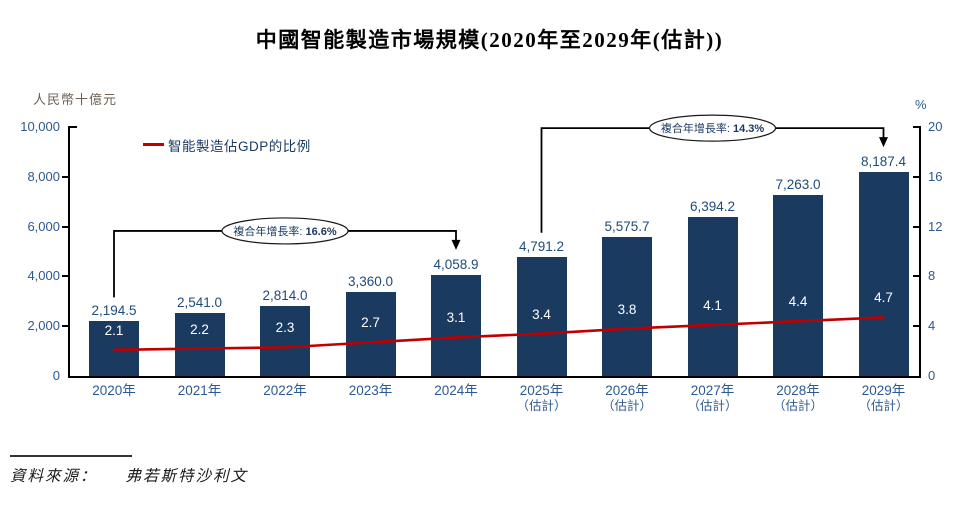  Describe the element at coordinates (920, 251) in the screenshot. I see `y-axis-right` at that location.